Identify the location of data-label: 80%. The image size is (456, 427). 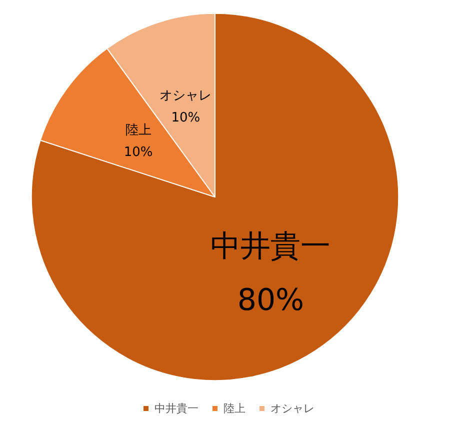
(270, 300).